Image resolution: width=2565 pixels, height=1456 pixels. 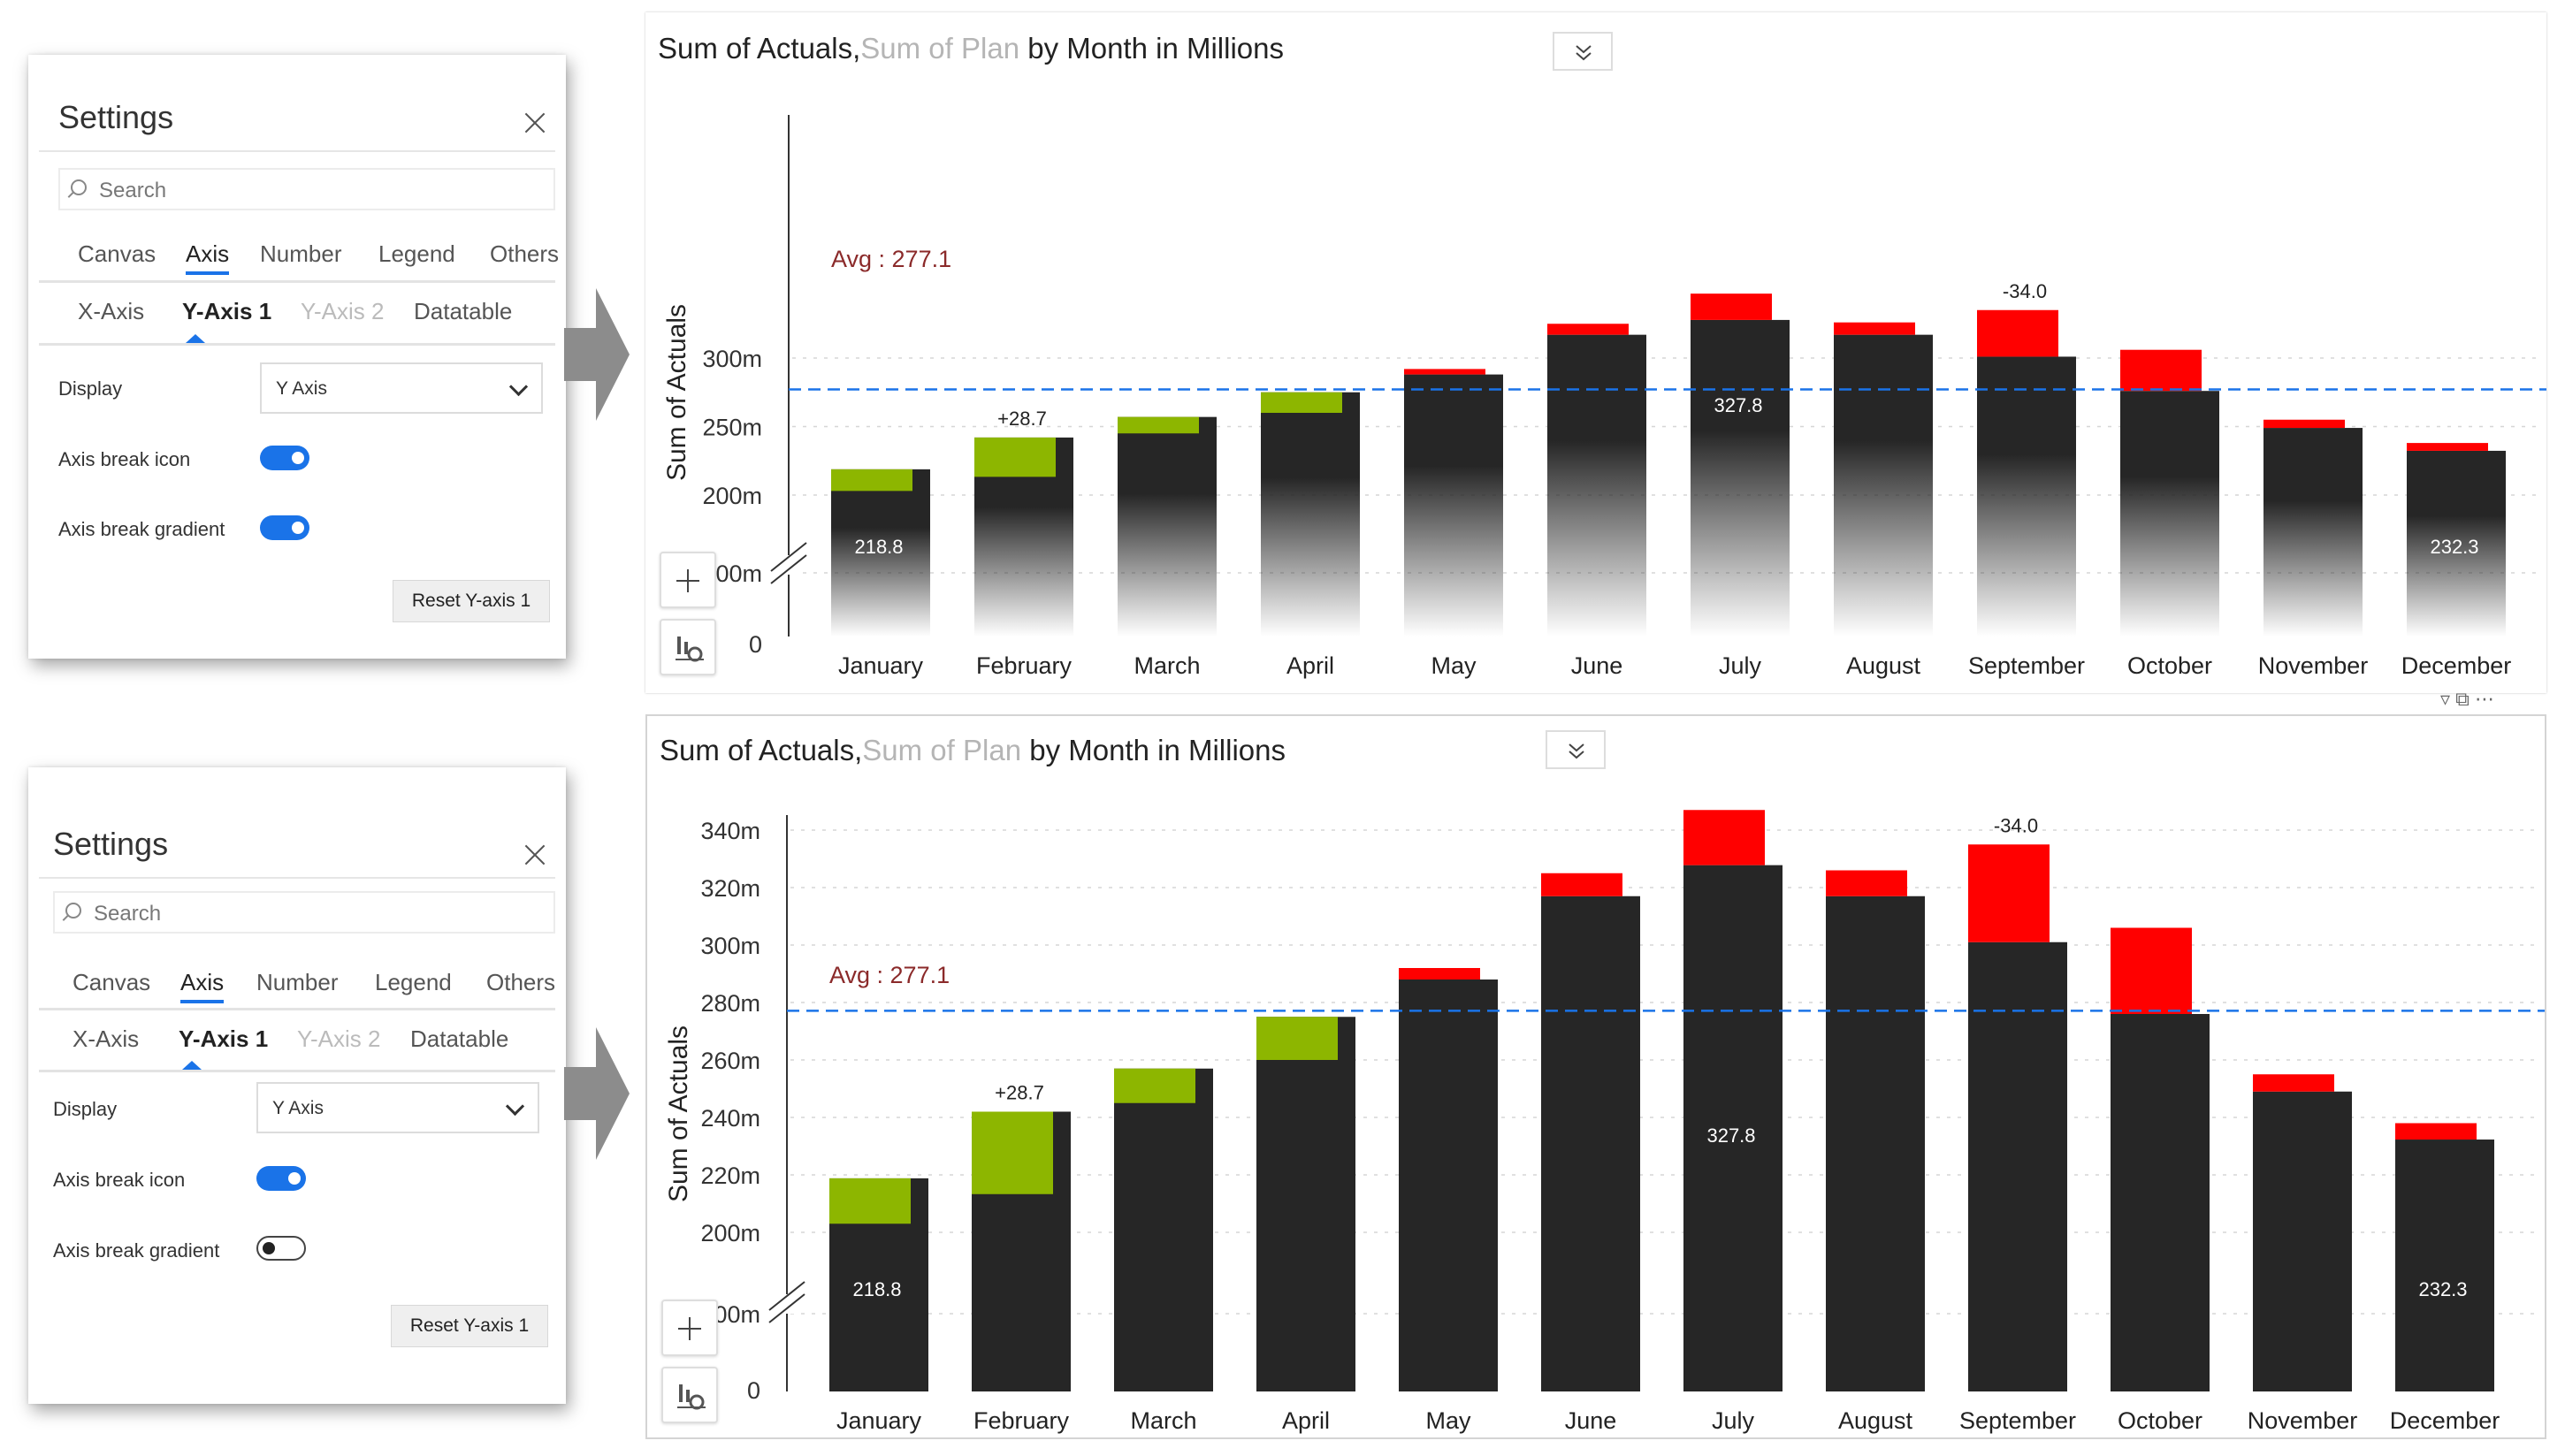 I want to click on visual-header-icons: ▿ ⧉ ⋯, so click(x=2467, y=699).